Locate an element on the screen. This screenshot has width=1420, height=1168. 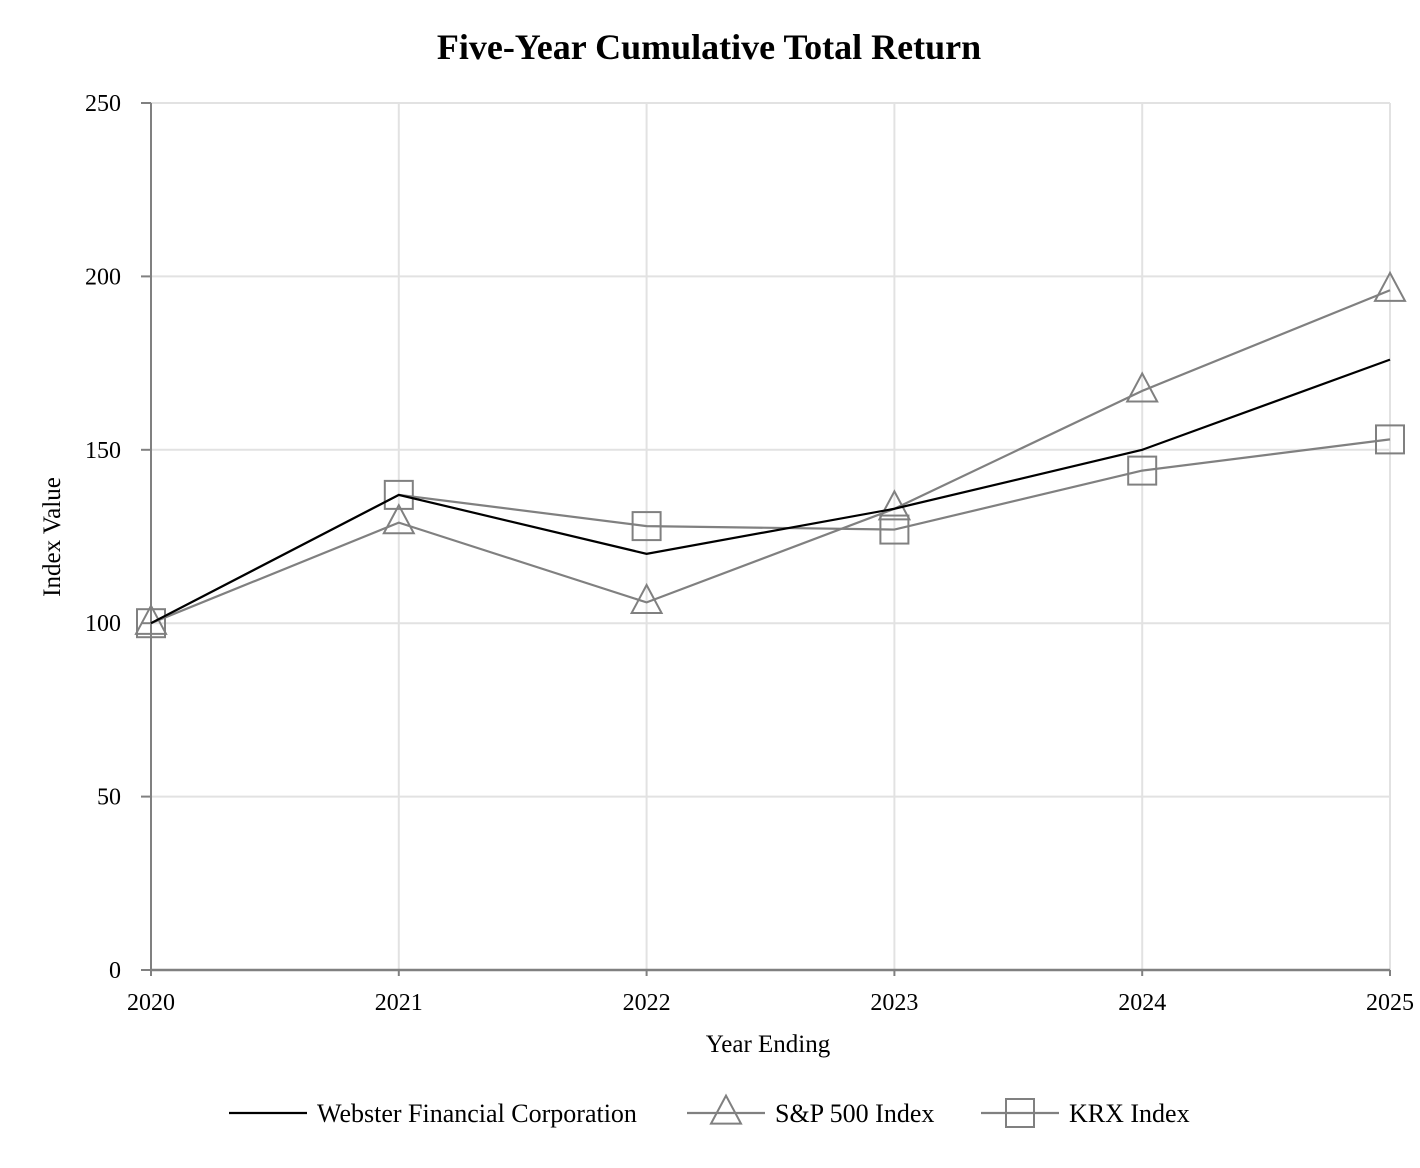
x-tick-label: 2022 is located at coordinates (647, 1003).